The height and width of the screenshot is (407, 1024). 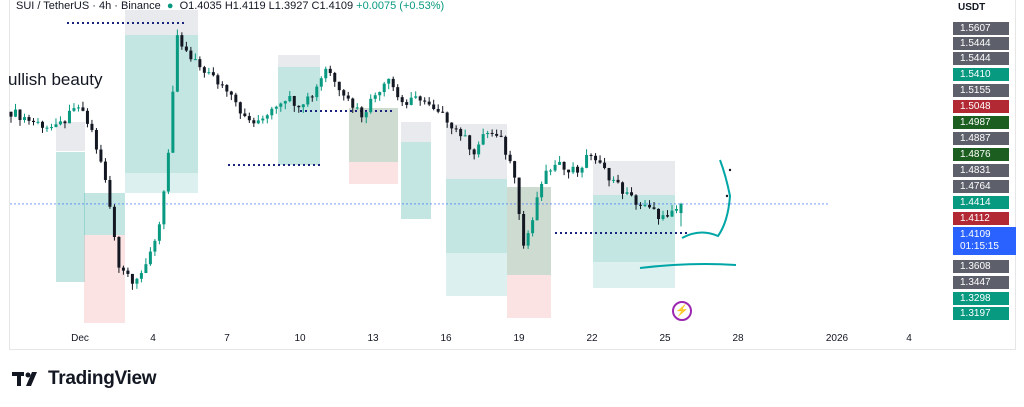 What do you see at coordinates (682, 311) in the screenshot?
I see `lightning-icon: ⚡` at bounding box center [682, 311].